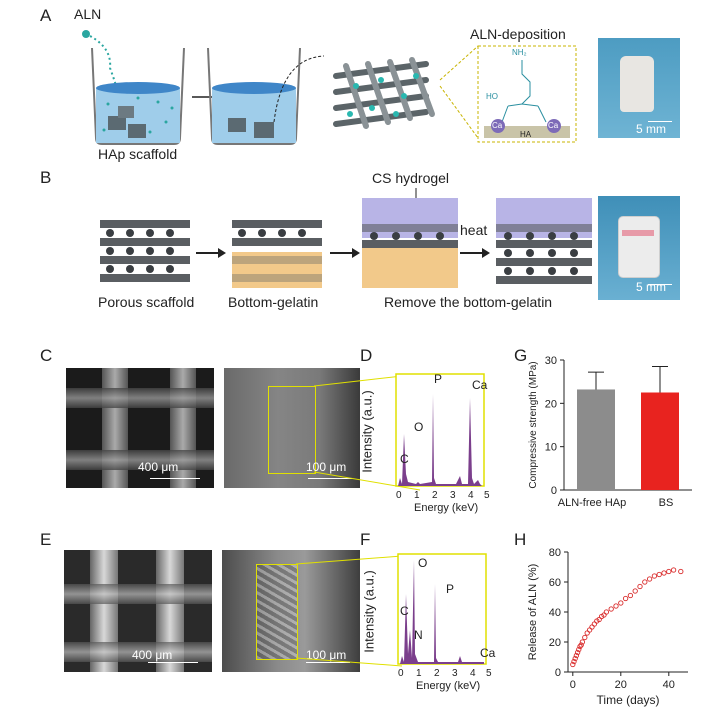 The image size is (720, 716). I want to click on eds-tick-1-d: 1, so click(417, 495).